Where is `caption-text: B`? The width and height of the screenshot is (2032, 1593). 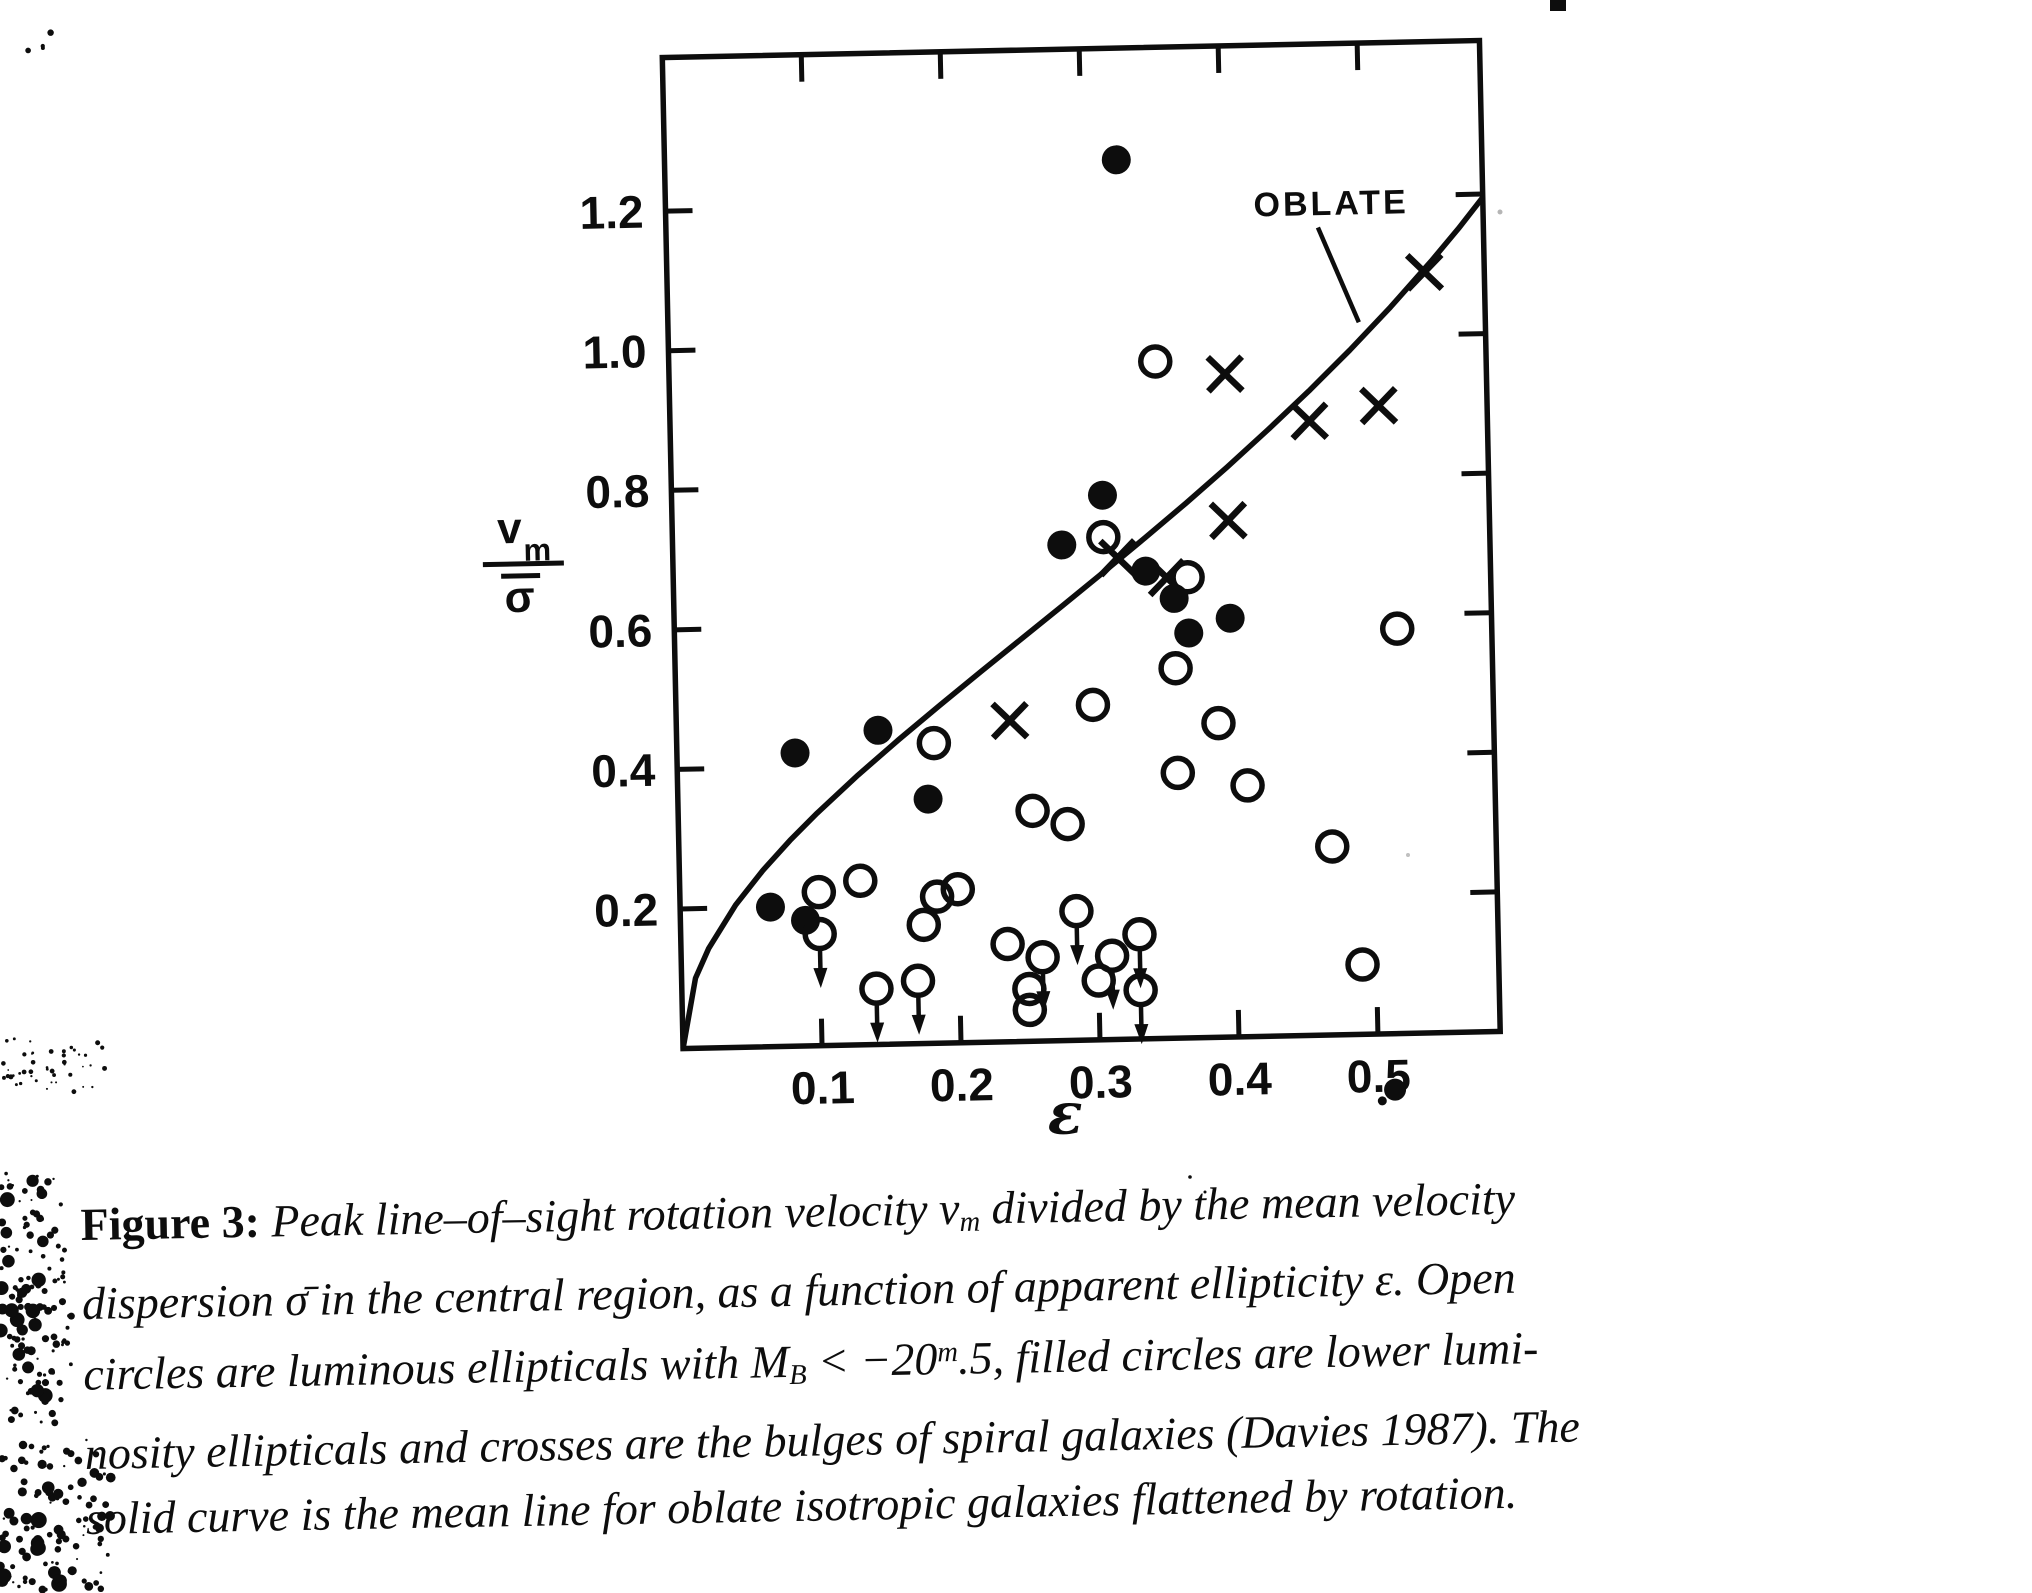 caption-text: B is located at coordinates (797, 1375).